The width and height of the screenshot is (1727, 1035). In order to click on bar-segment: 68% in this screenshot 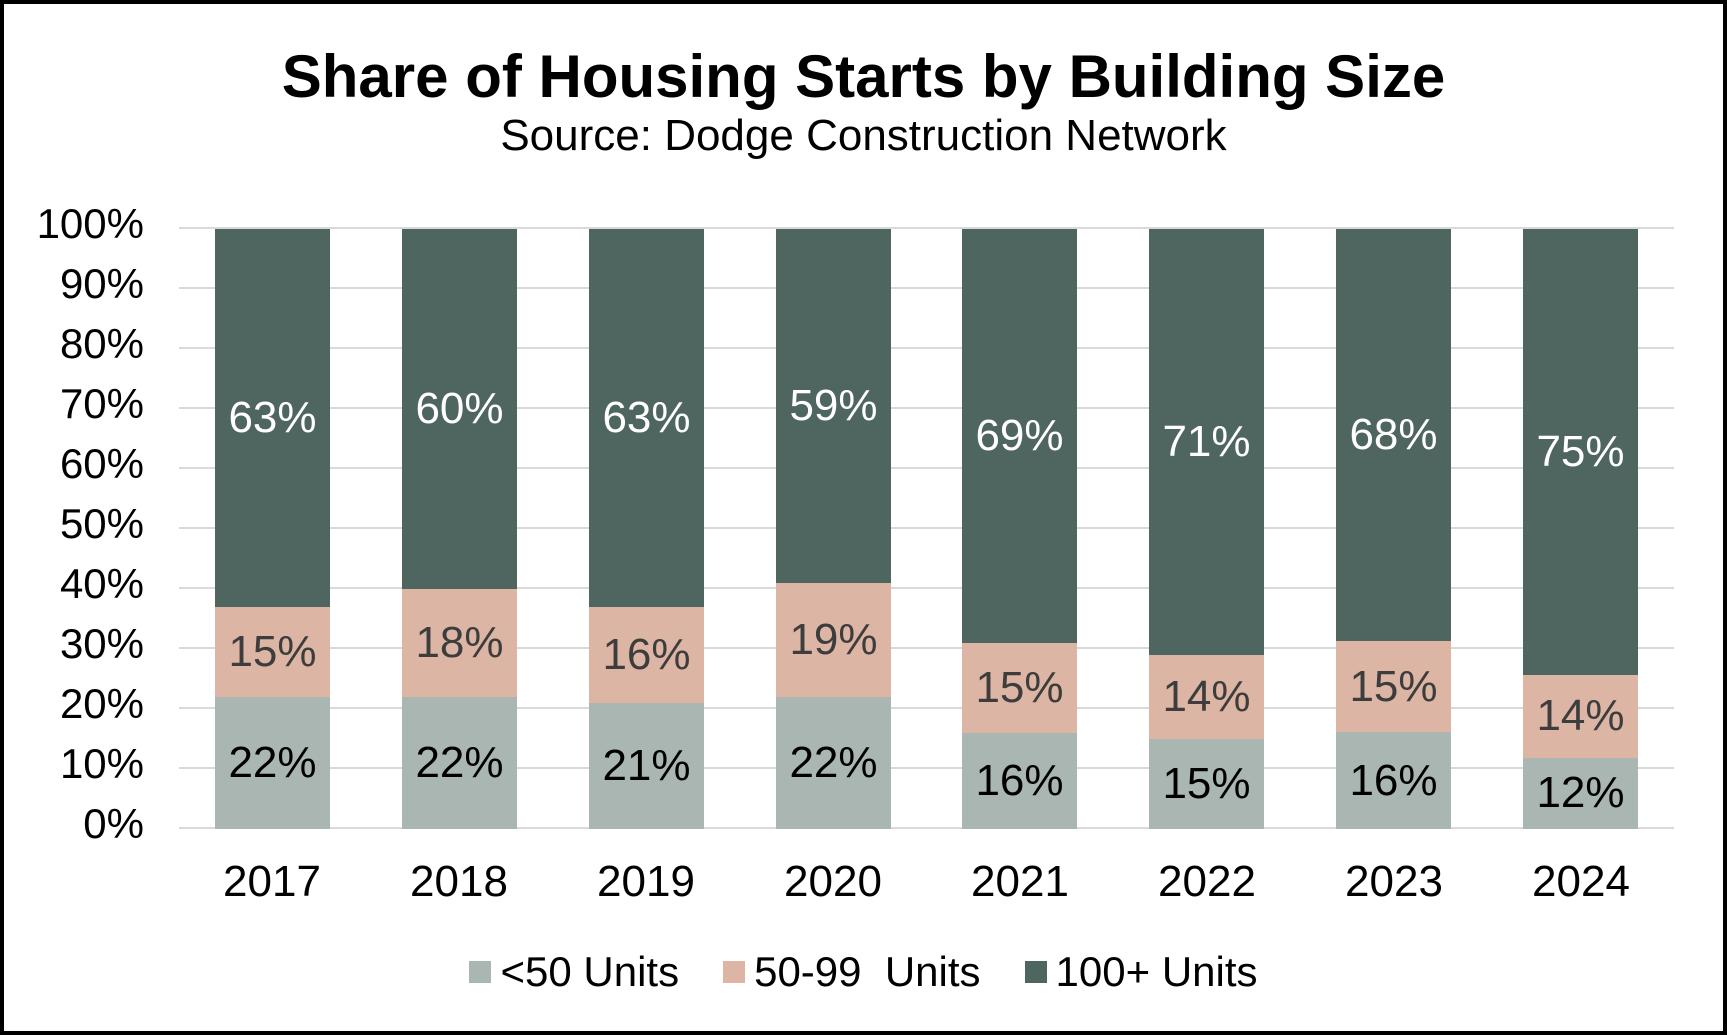, I will do `click(1393, 435)`.